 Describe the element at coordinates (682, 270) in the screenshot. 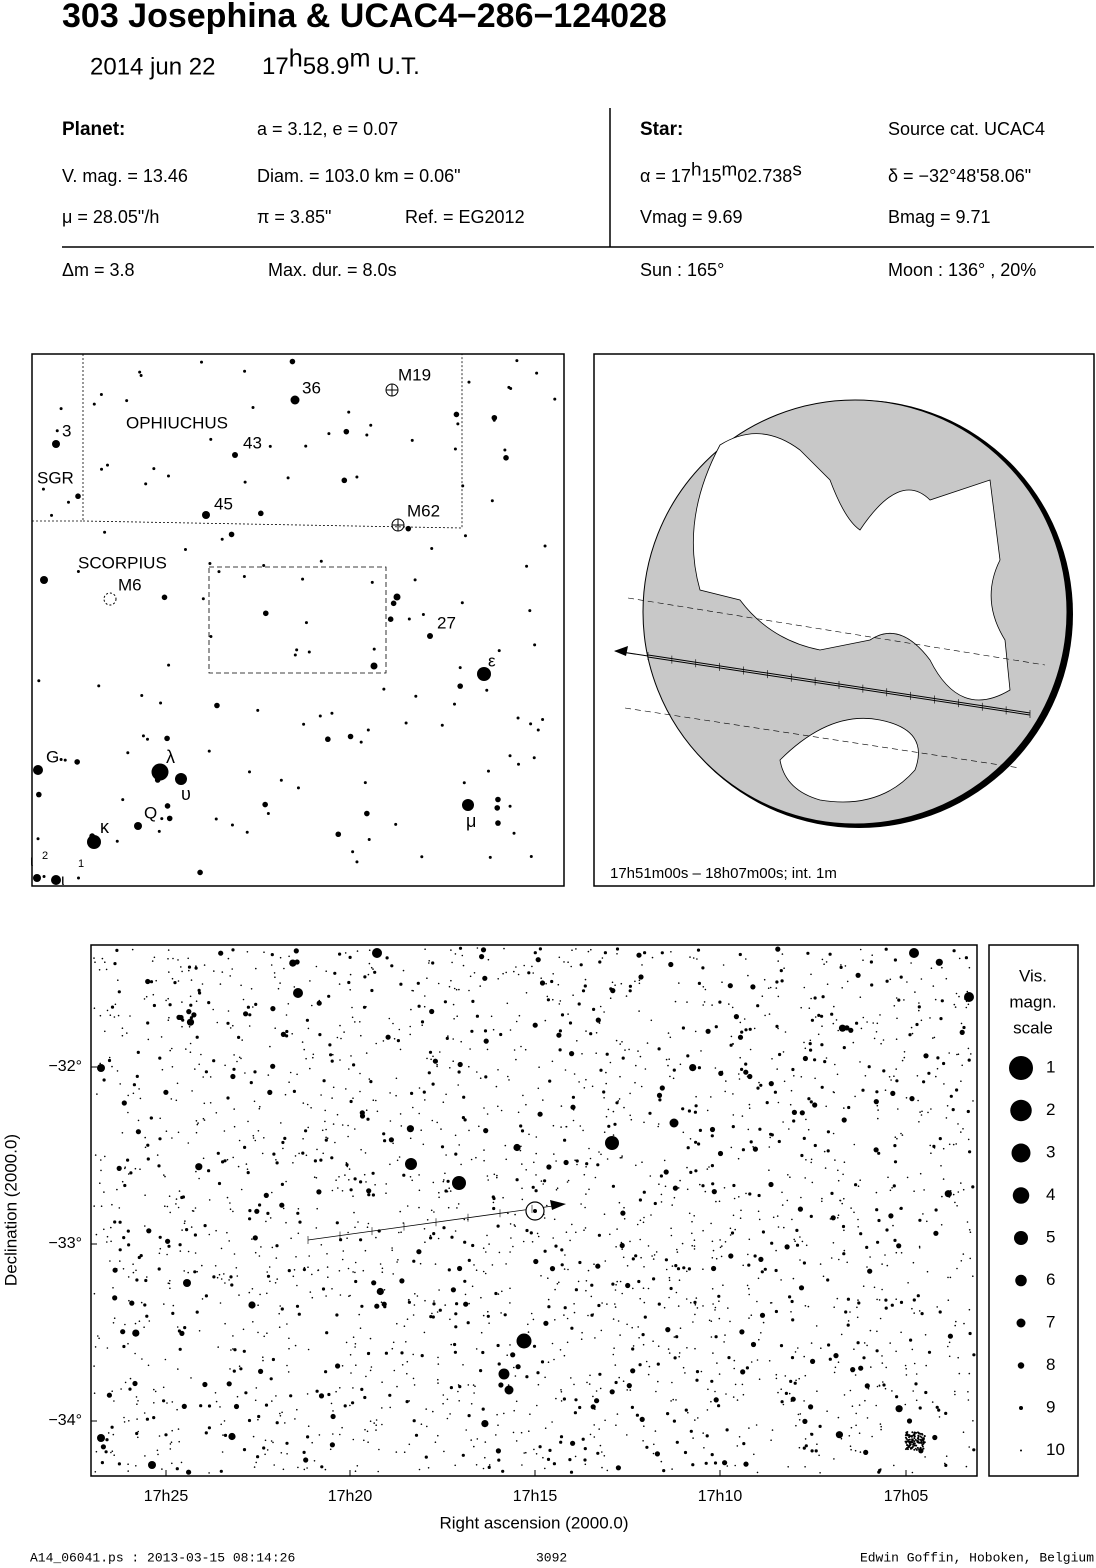

I see `circumstance: Sun : 165°` at that location.